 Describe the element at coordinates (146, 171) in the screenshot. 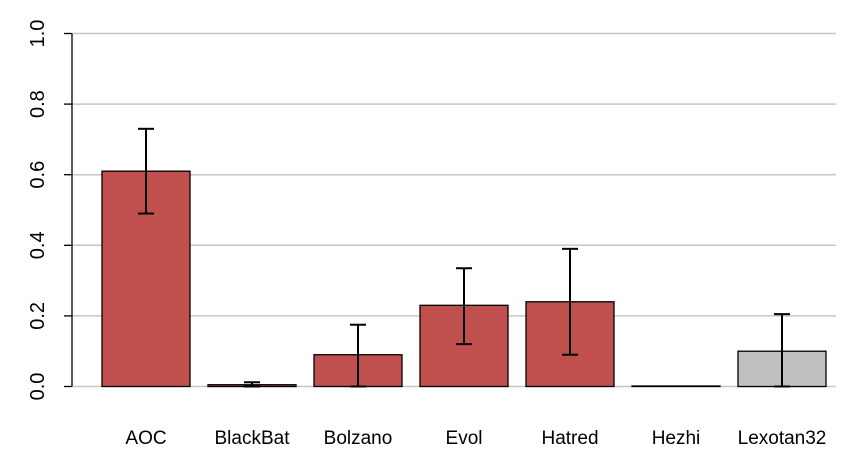

I see `error-bar-aoc` at that location.